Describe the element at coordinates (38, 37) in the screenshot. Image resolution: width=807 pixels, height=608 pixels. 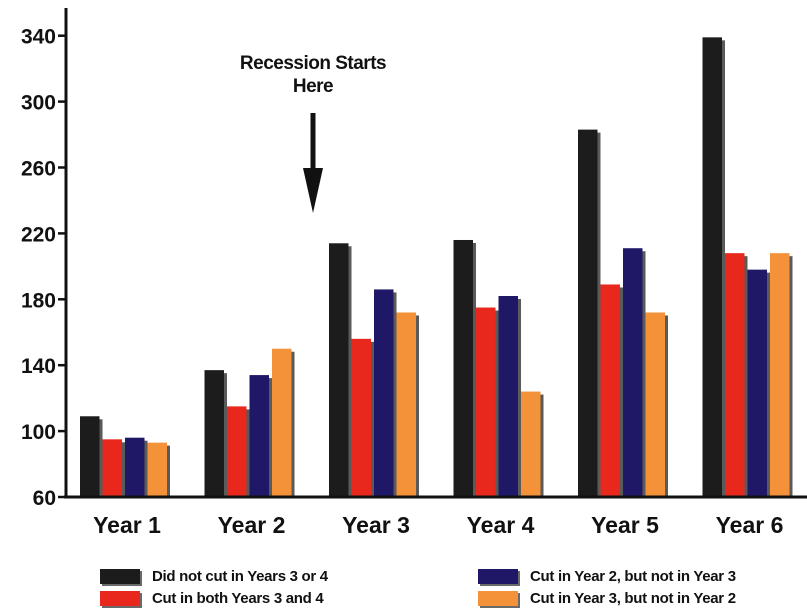
I see `y-tick-label: 340` at that location.